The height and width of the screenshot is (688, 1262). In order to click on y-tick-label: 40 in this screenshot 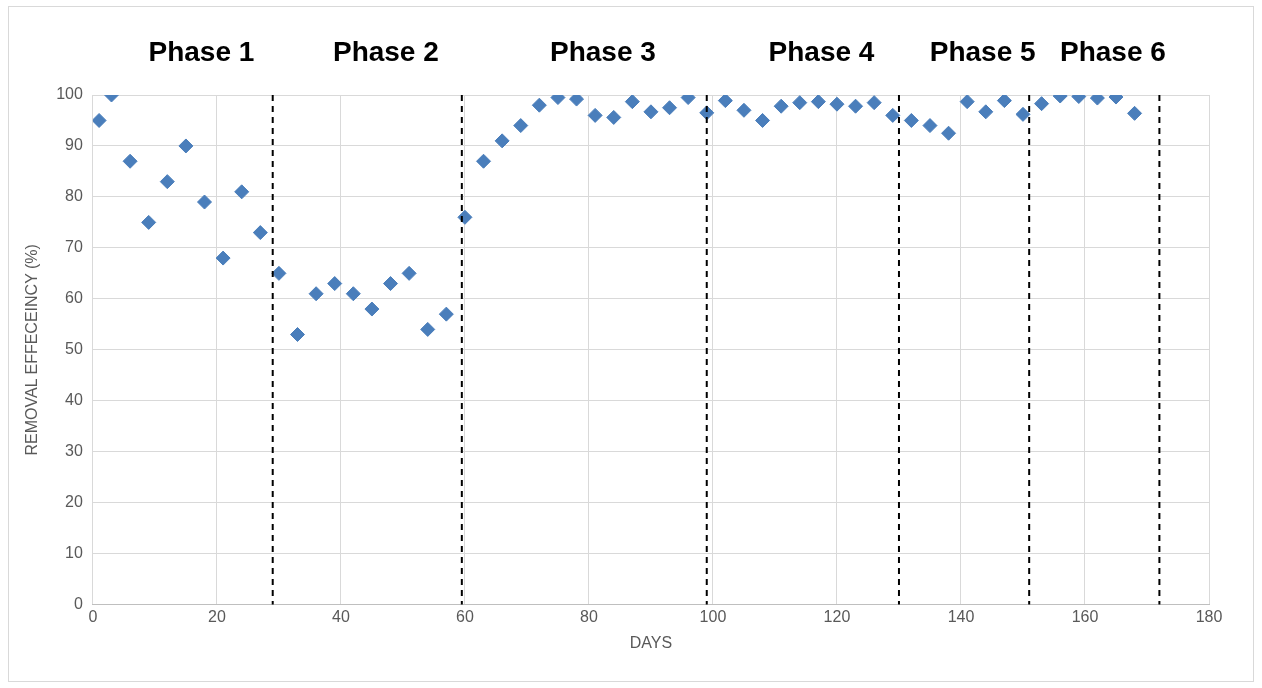, I will do `click(74, 400)`.